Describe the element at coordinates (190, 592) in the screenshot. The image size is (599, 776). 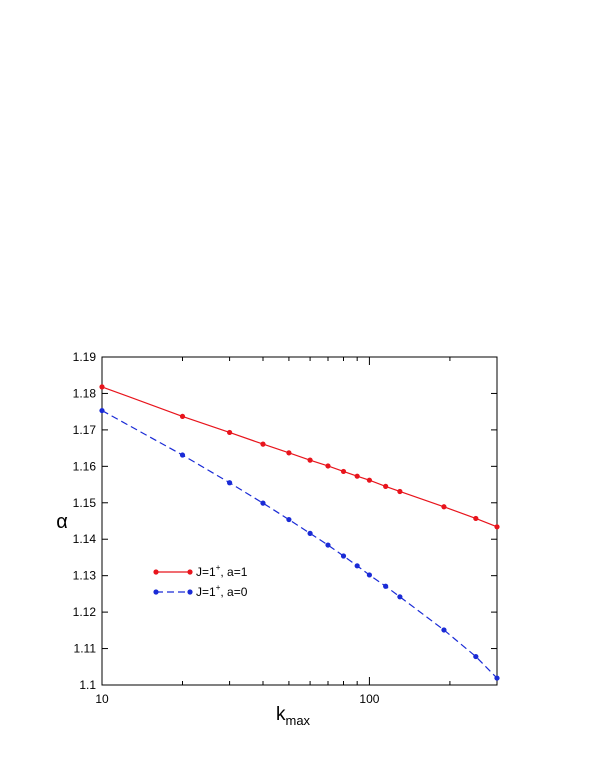
I see `legend-marker-2b` at that location.